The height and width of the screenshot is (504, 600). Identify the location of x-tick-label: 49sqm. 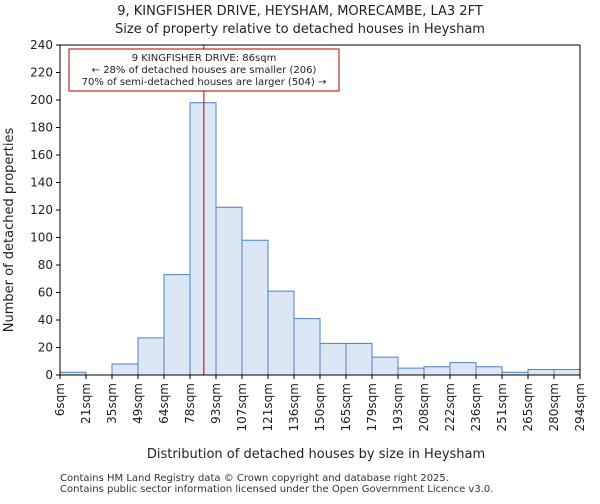
(138, 403).